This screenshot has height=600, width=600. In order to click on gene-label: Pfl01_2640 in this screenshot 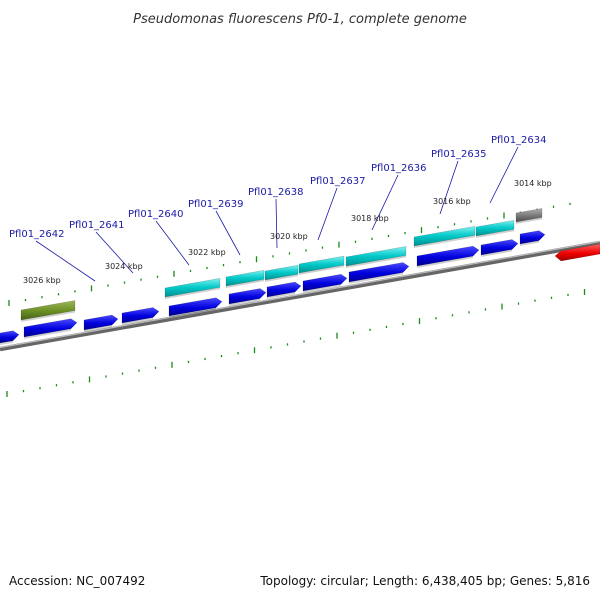, I will do `click(156, 214)`.